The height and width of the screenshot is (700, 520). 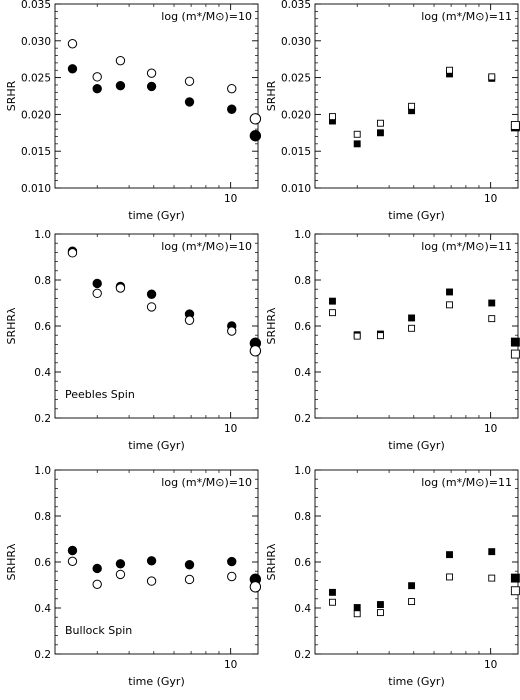 I want to click on y-tick-label: 0.030, so click(x=36, y=42).